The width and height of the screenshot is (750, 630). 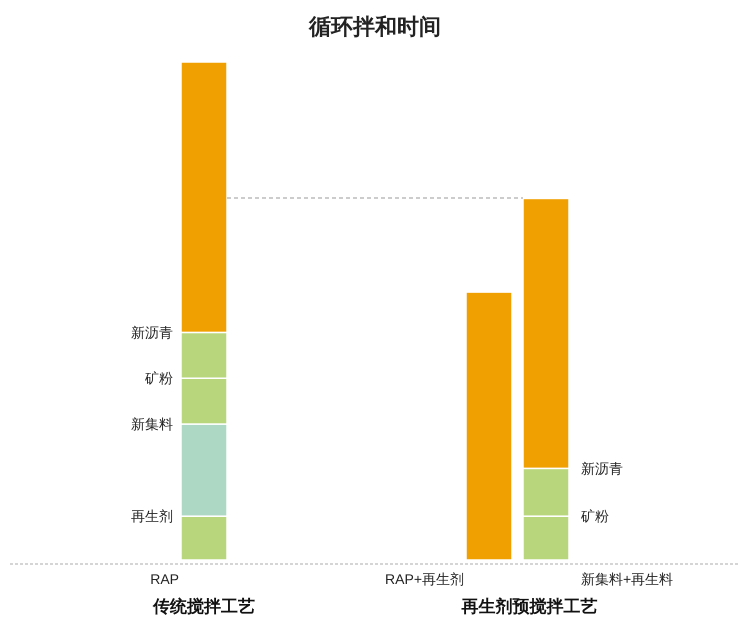 I want to click on text: 传统搅拌工艺, so click(x=203, y=606).